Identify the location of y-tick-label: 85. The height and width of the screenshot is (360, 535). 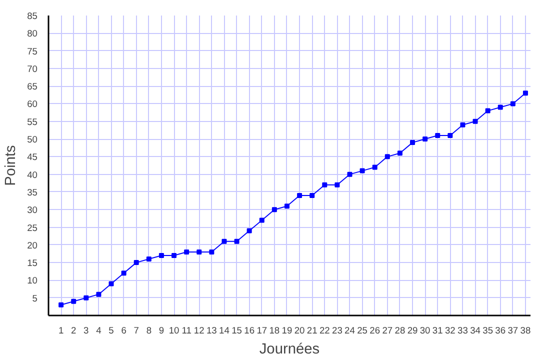
(32, 16).